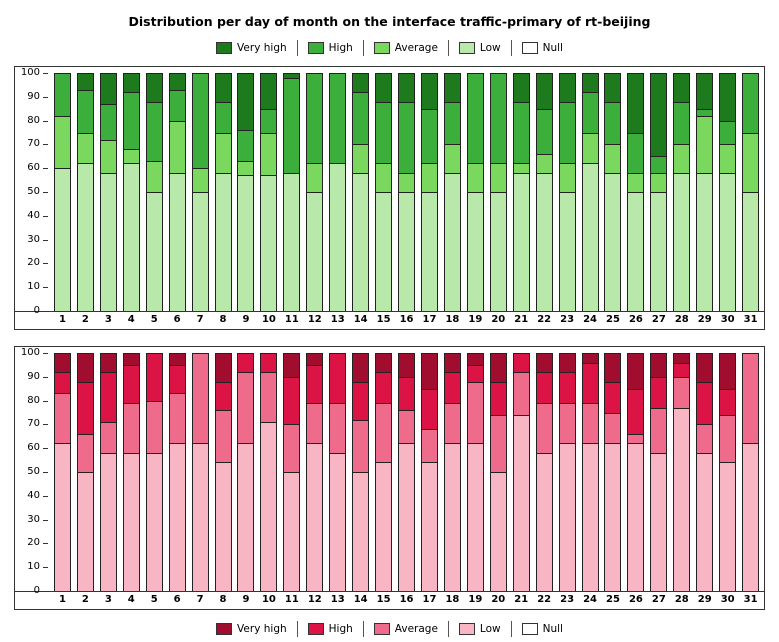 This screenshot has height=642, width=779. Describe the element at coordinates (177, 599) in the screenshot. I see `x-tick-label-6: 6` at that location.